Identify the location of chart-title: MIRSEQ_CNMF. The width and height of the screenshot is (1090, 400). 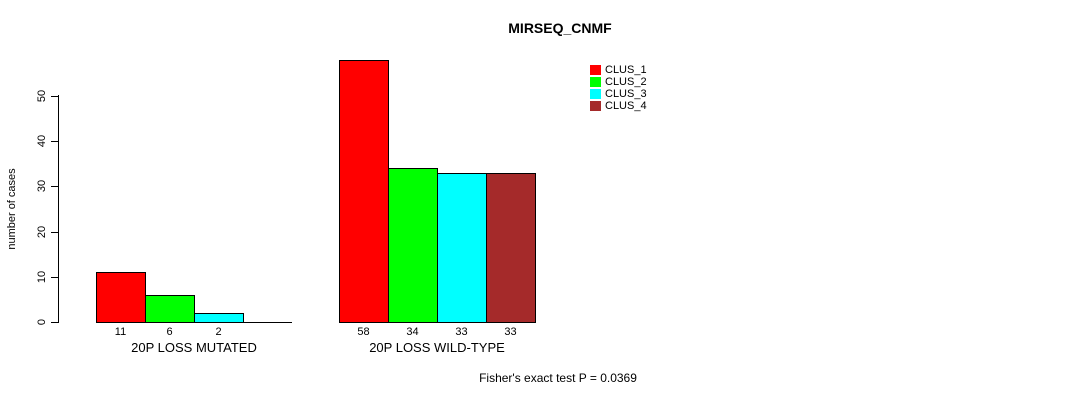
(560, 28).